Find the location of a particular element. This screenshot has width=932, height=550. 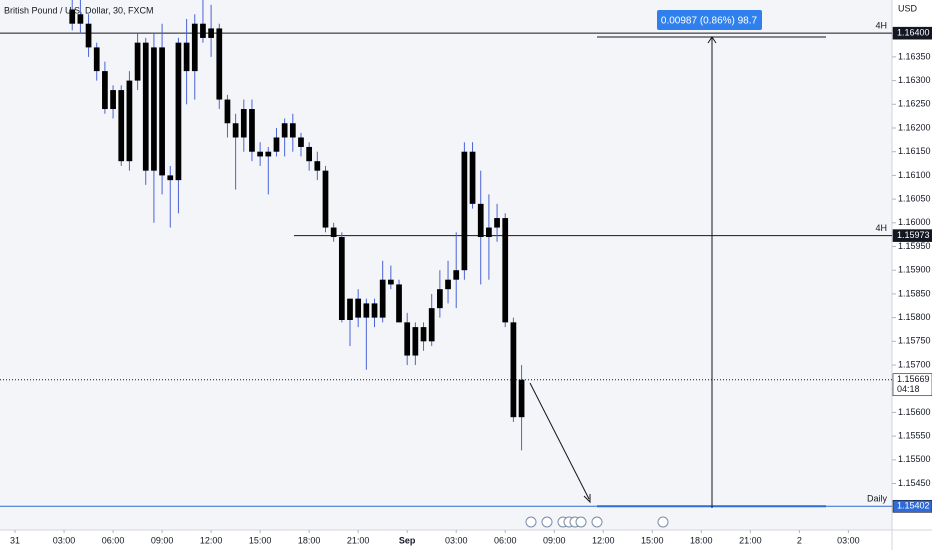

y-tick-label: 1.15500 is located at coordinates (914, 459).